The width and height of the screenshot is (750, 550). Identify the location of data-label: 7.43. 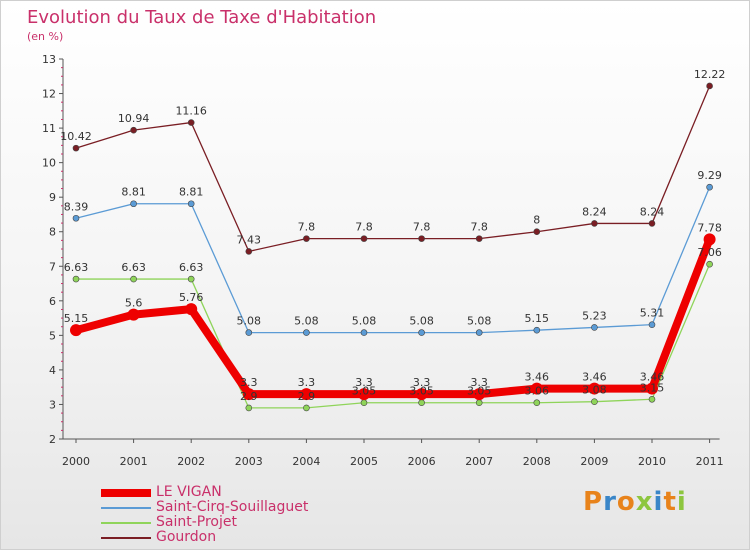
(249, 239).